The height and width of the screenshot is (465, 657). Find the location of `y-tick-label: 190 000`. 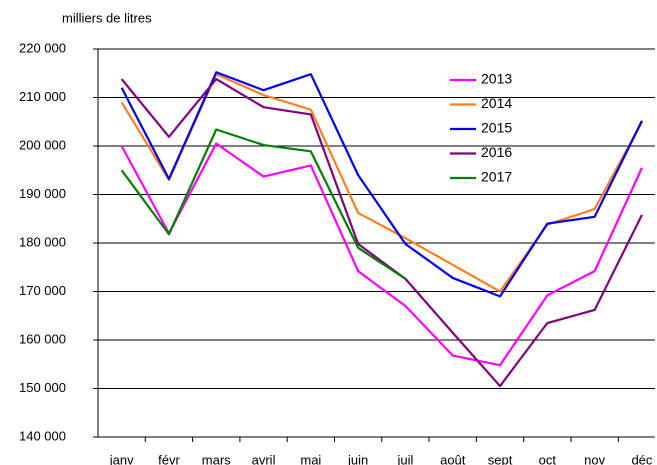

y-tick-label: 190 000 is located at coordinates (42, 193).